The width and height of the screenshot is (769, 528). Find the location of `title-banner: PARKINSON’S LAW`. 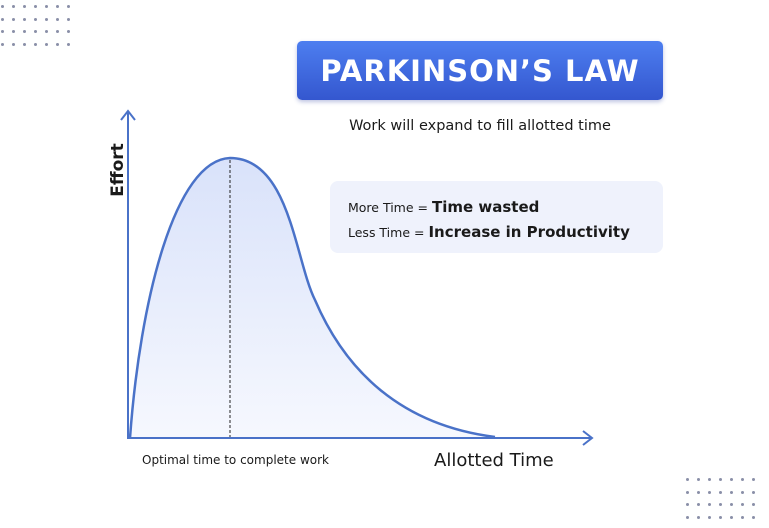

title-banner: PARKINSON’S LAW is located at coordinates (480, 70).